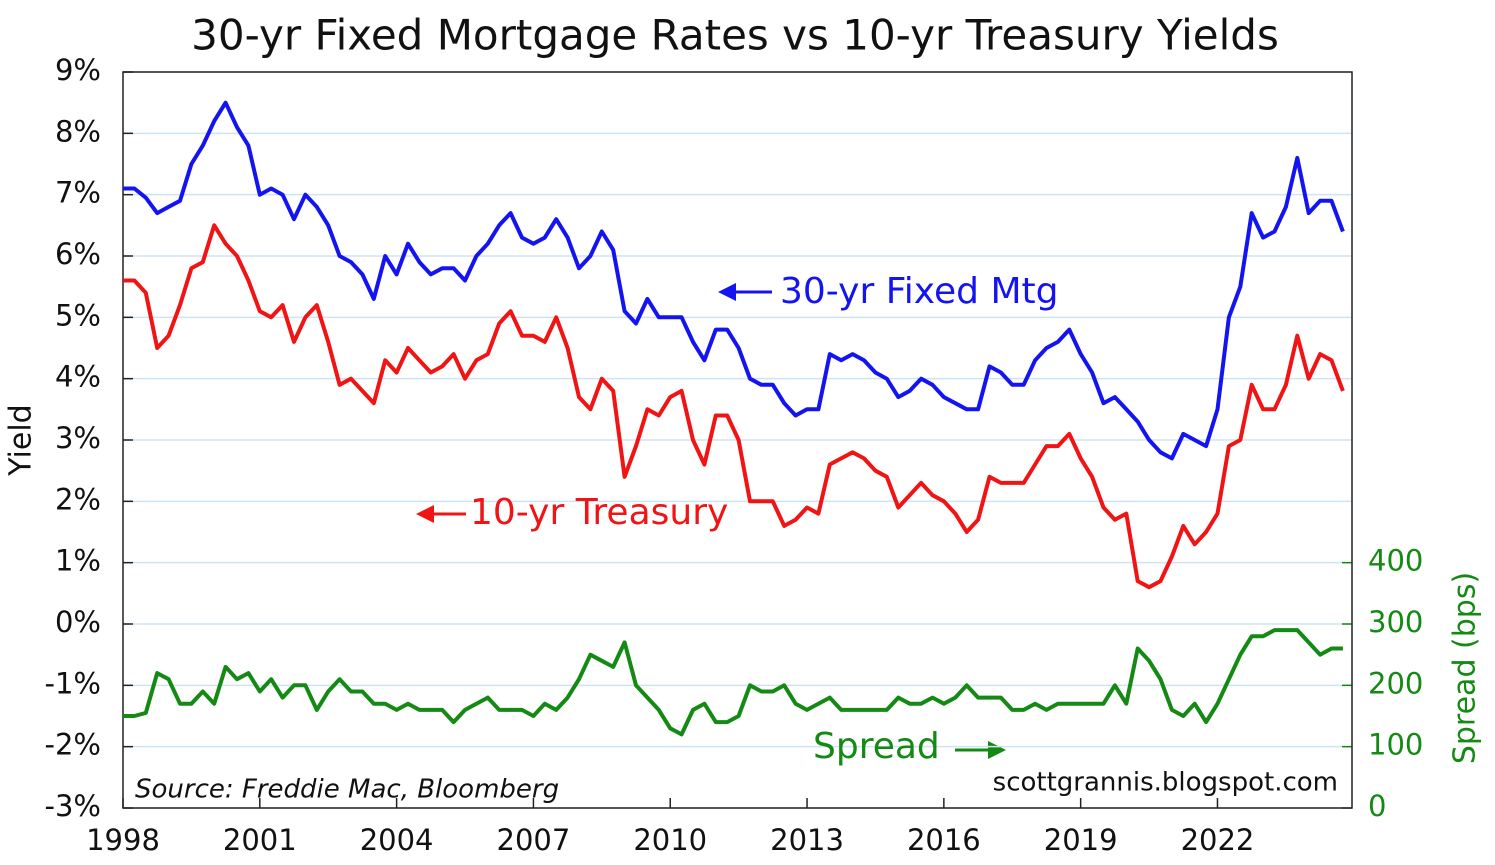 Image resolution: width=1495 pixels, height=865 pixels. I want to click on x-tick-label: 2022, so click(1218, 840).